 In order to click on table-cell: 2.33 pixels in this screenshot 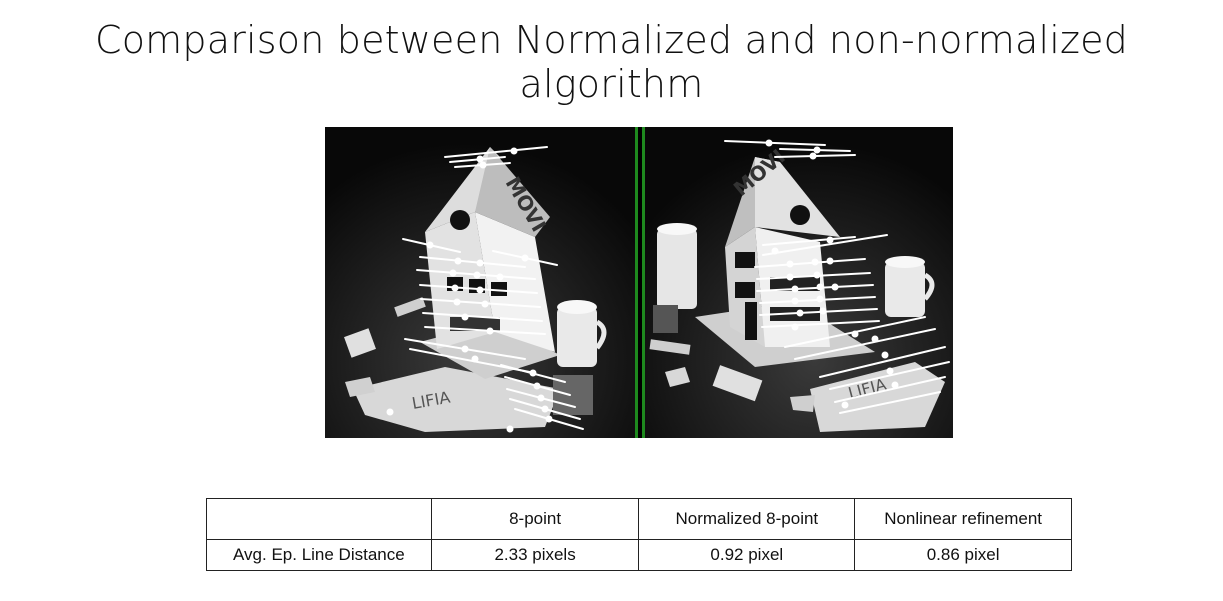, I will do `click(535, 555)`.